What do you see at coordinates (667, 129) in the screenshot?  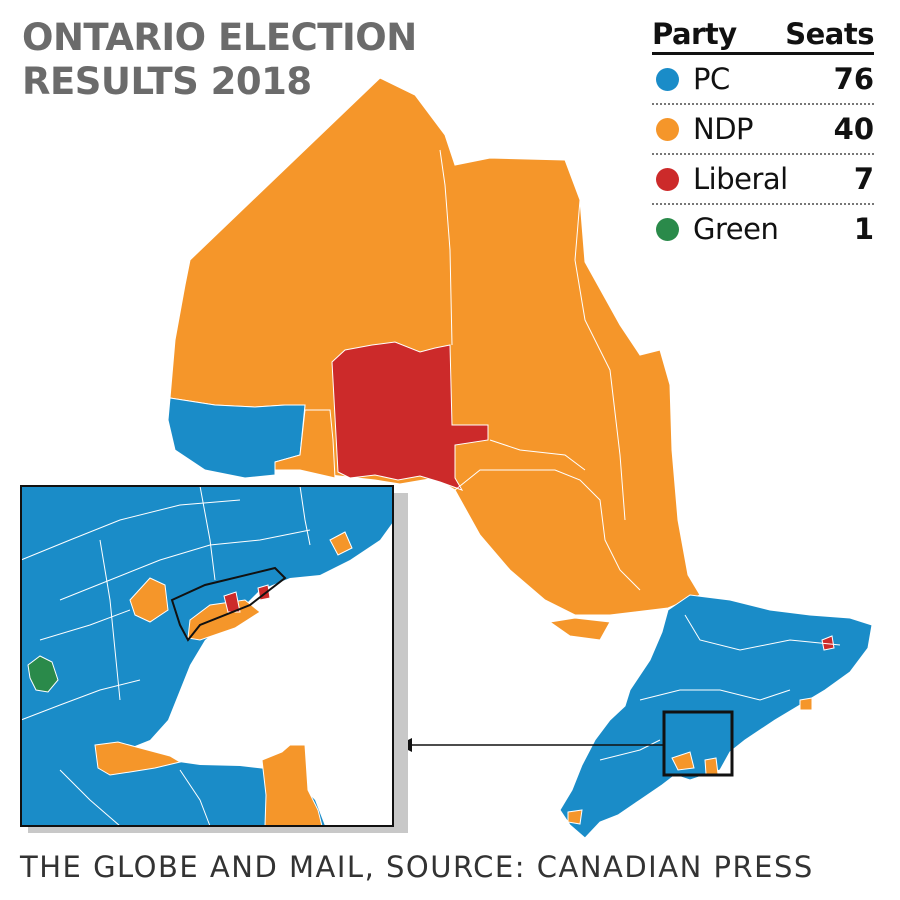 I see `ndp-swatch-icon` at bounding box center [667, 129].